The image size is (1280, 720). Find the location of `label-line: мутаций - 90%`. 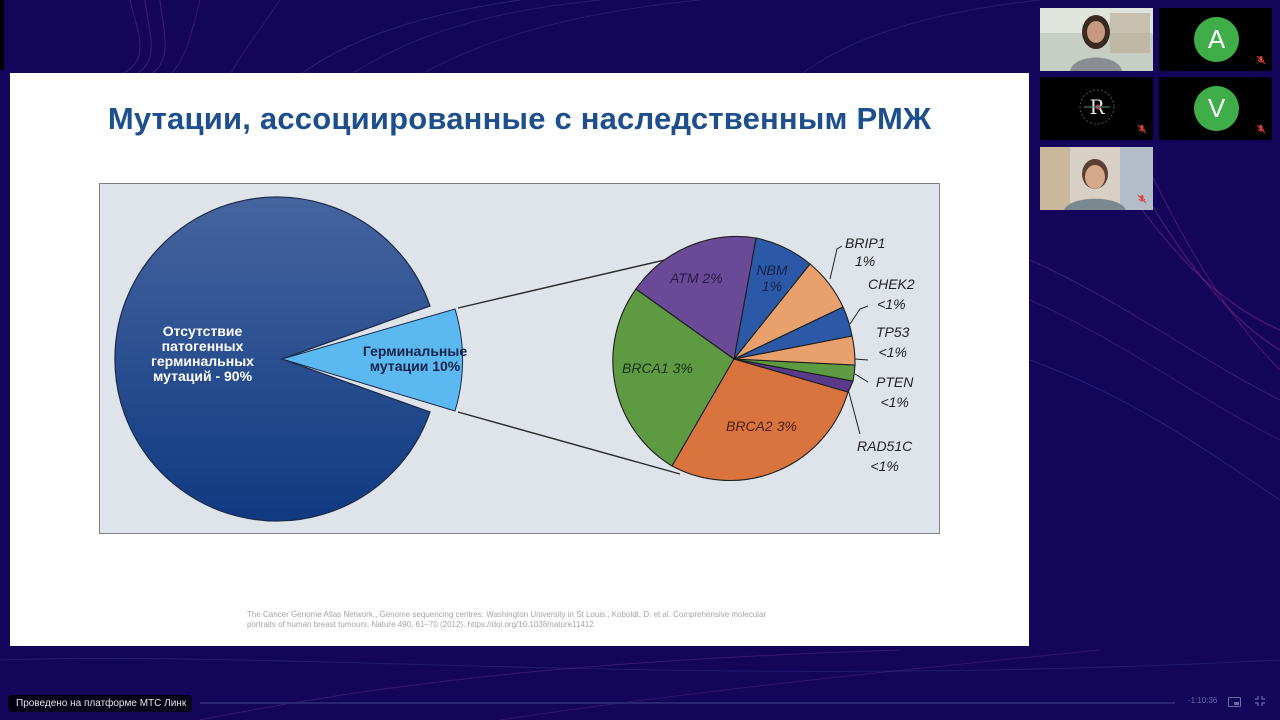

label-line: мутаций - 90% is located at coordinates (202, 376).